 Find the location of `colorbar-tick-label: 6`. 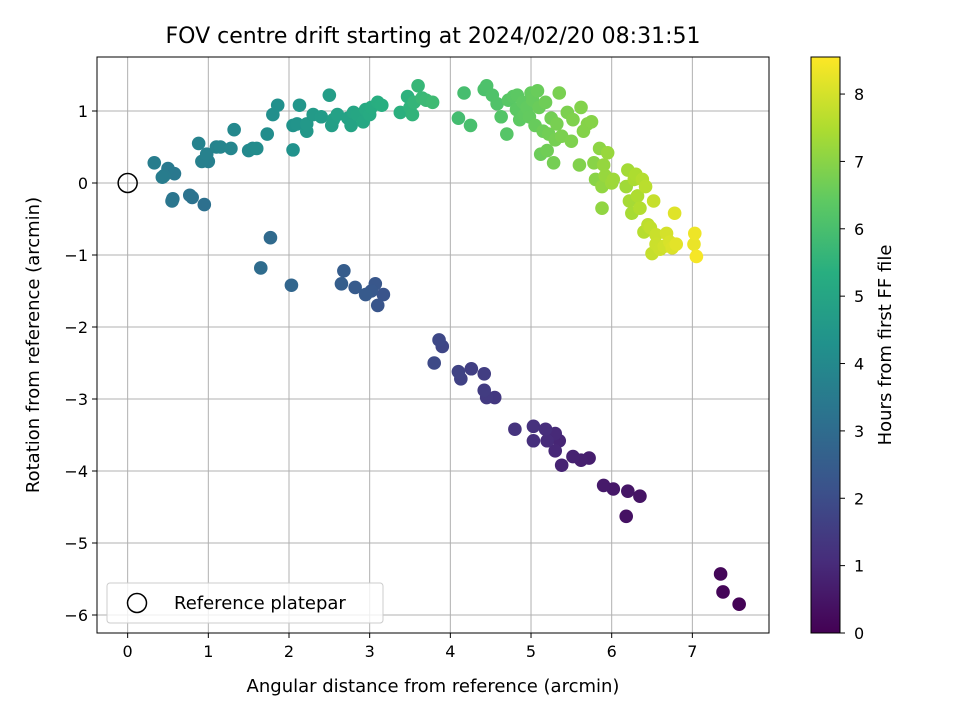

colorbar-tick-label: 6 is located at coordinates (859, 229).